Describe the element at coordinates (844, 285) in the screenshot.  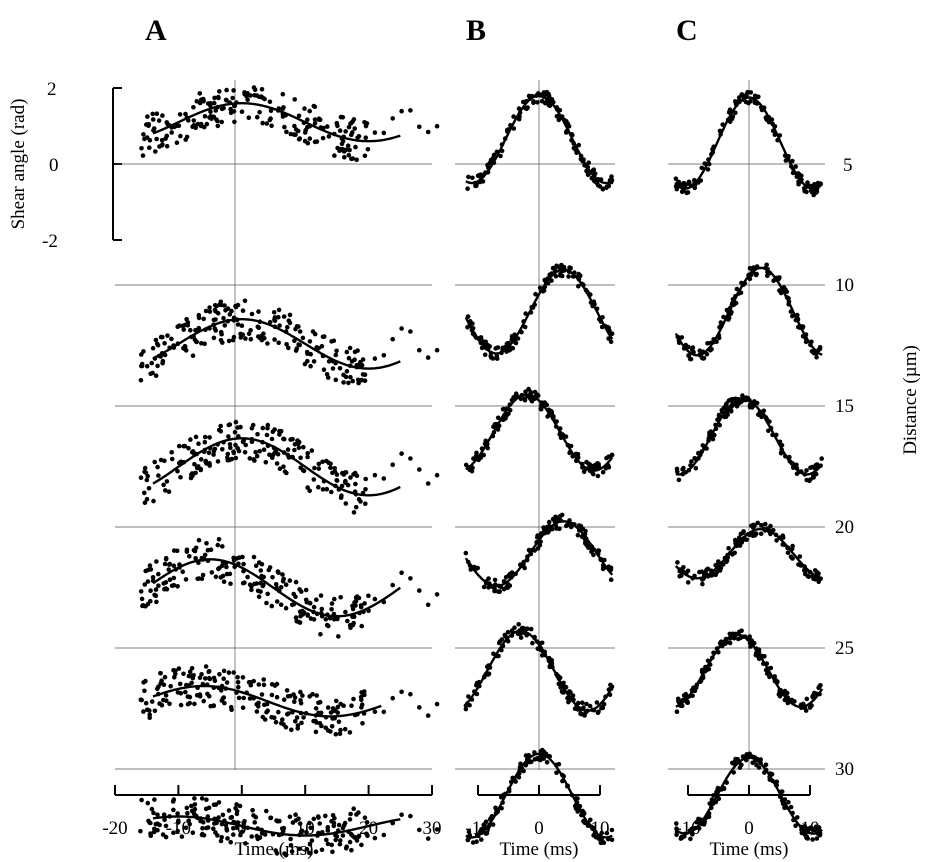
I see `distance-tick-label: 10` at that location.